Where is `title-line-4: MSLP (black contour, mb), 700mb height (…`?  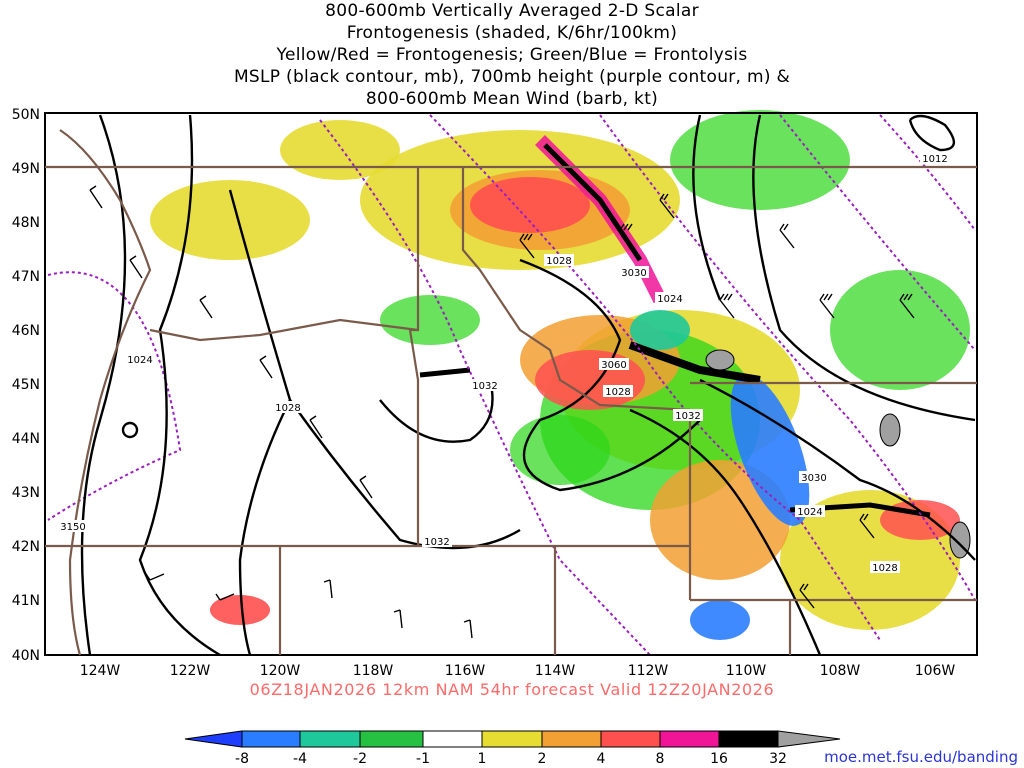
title-line-4: MSLP (black contour, mb), 700mb height (… is located at coordinates (512, 77).